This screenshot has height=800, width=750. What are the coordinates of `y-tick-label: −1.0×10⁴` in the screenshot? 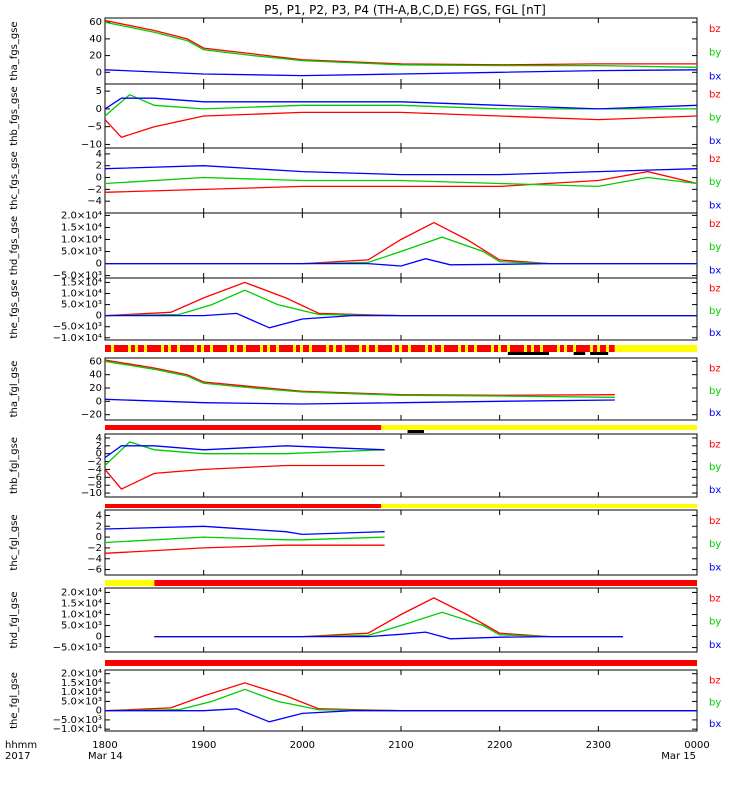 It's located at (77, 338).